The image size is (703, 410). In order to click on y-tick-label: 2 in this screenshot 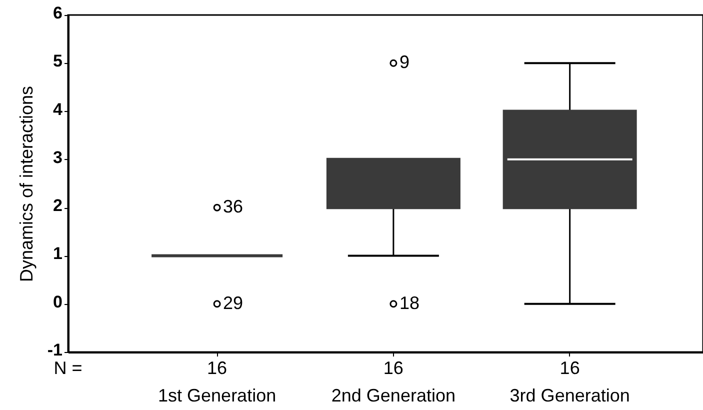, I will do `click(57, 206)`.